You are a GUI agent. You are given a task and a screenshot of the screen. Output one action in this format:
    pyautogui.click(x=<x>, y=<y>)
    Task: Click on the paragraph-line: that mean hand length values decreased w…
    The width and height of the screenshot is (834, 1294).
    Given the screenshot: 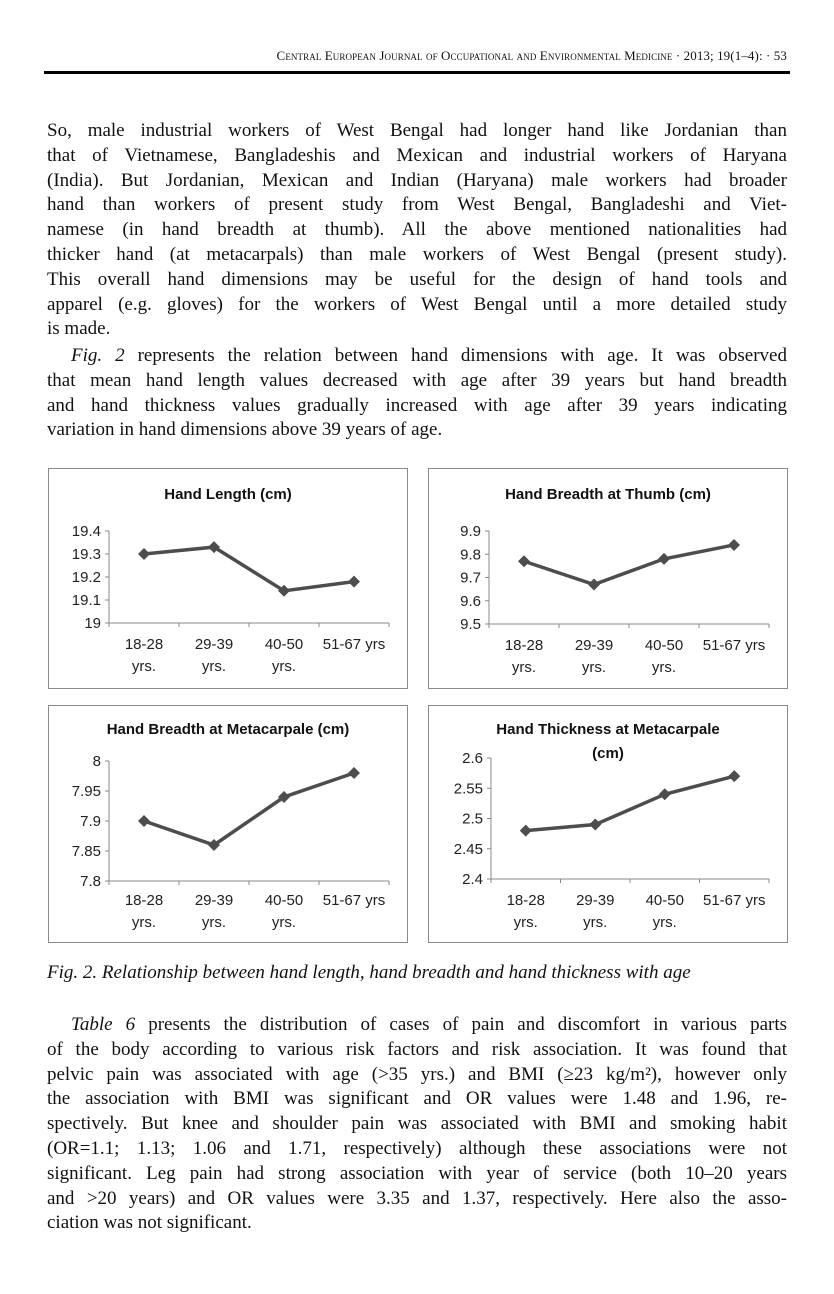 What is the action you would take?
    pyautogui.click(x=417, y=380)
    